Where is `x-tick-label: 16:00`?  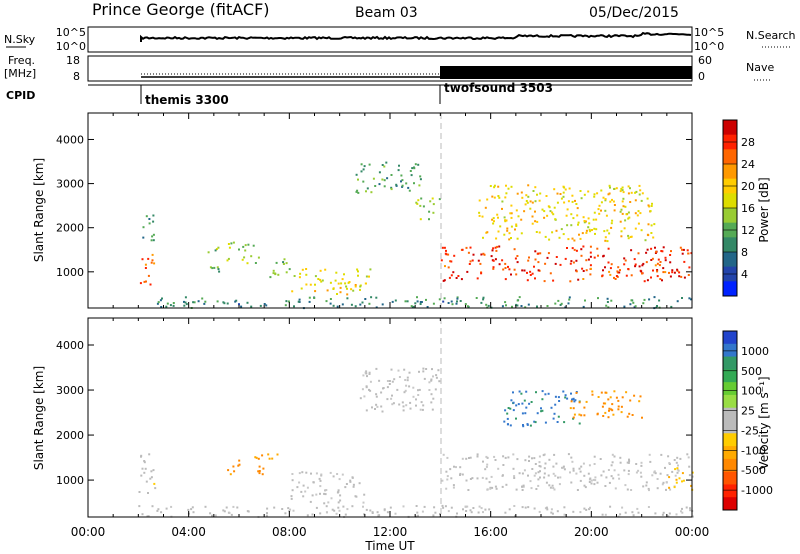
x-tick-label: 16:00 is located at coordinates (490, 532).